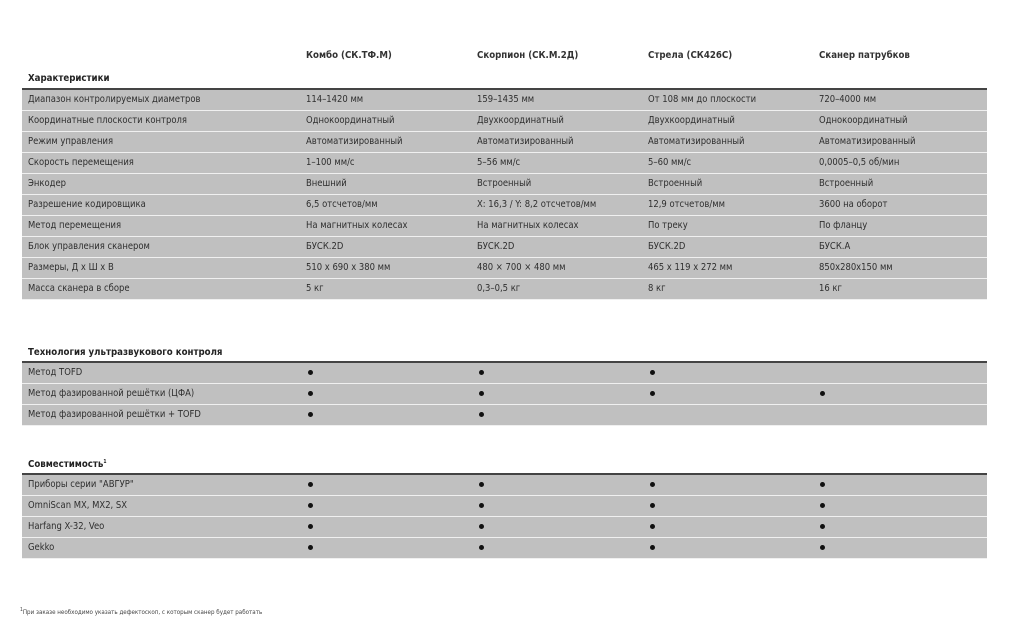 This screenshot has height=636, width=1024. What do you see at coordinates (864, 55) in the screenshot?
I see `column-header-nozzle-scanner: Сканер патрубков` at bounding box center [864, 55].